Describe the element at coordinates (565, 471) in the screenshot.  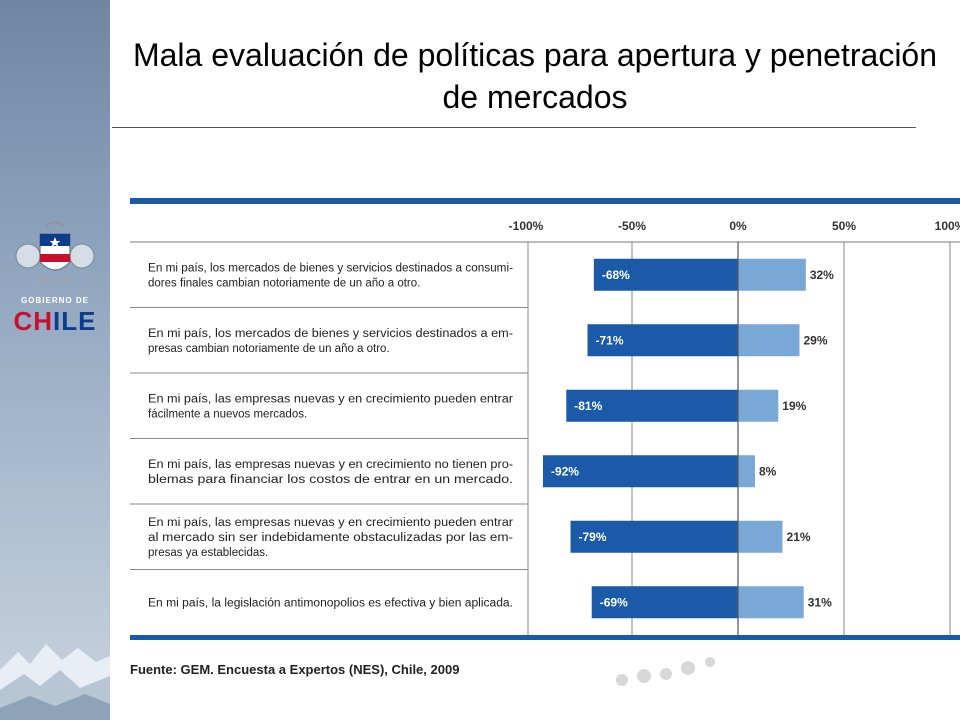
I see `negative-data-label: -92%` at that location.